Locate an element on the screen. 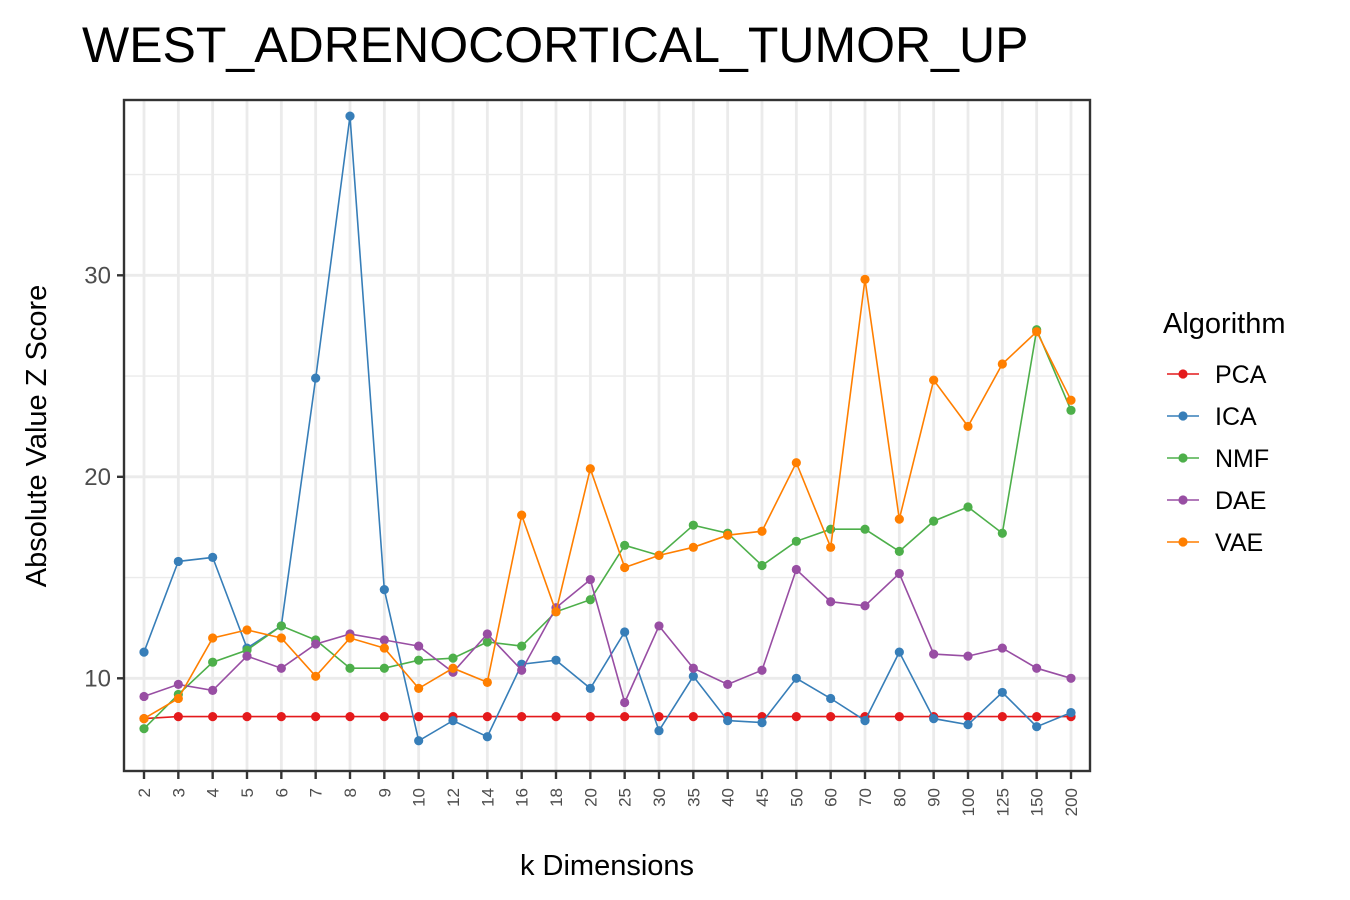  x-tick-label: 2 is located at coordinates (144, 792).